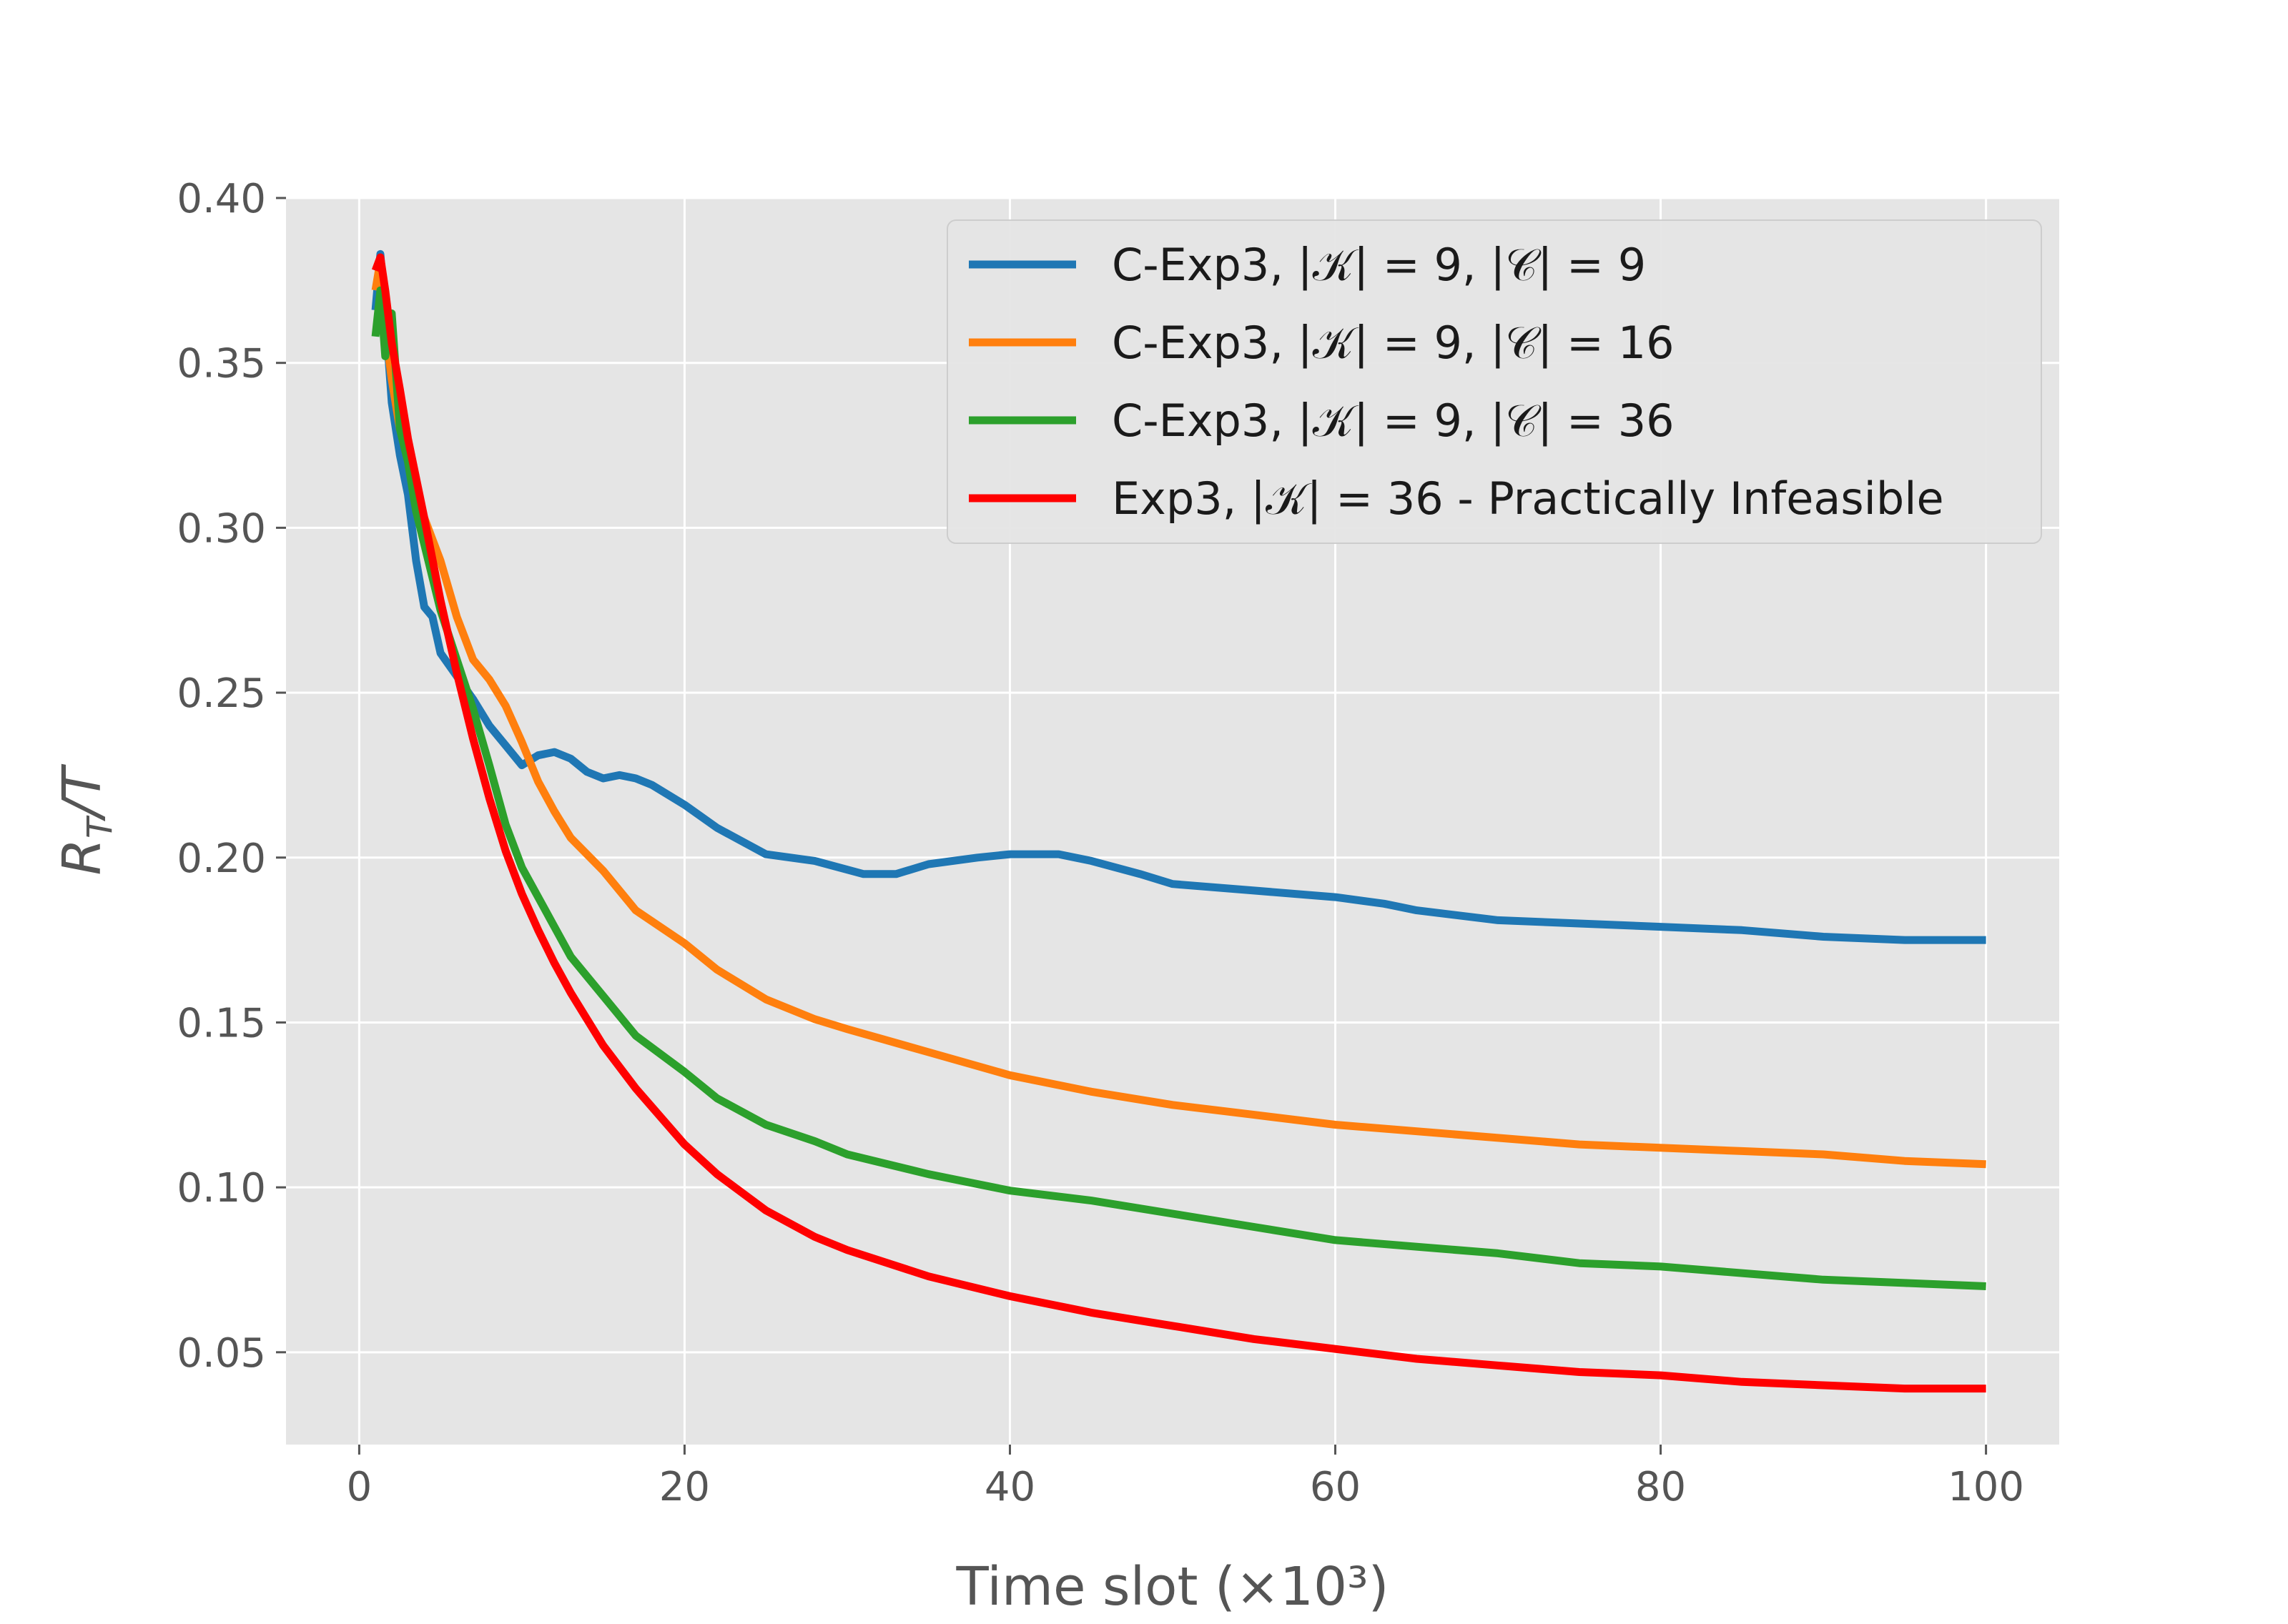 The width and height of the screenshot is (2288, 1624). I want to click on legend-label-3: C-Exp3, |𝒦| = 9, |𝒞| = 36, so click(1393, 421).